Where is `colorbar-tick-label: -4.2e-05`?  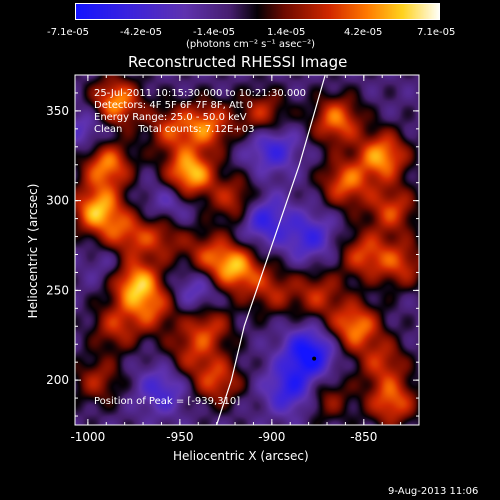 colorbar-tick-label: -4.2e-05 is located at coordinates (141, 32).